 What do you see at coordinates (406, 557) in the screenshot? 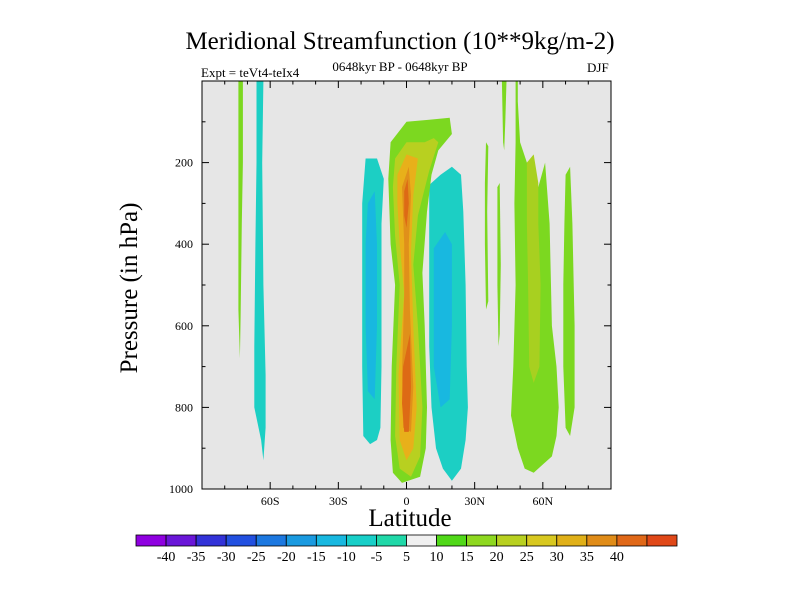
I see `colorbar-label: 5` at bounding box center [406, 557].